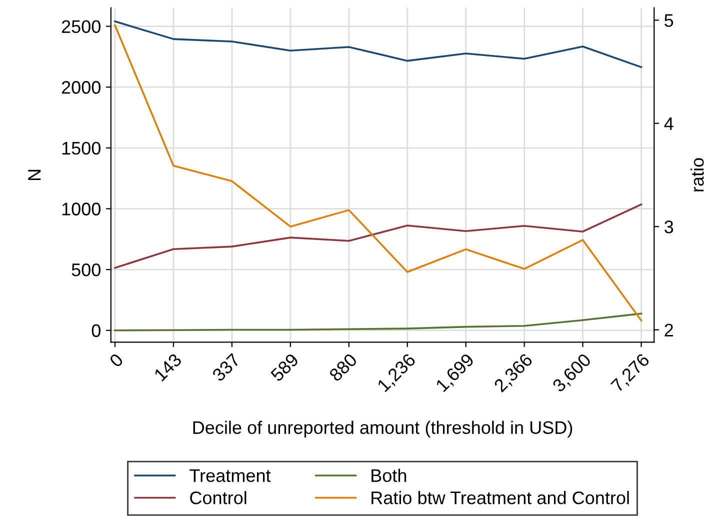 Image resolution: width=711 pixels, height=520 pixels. I want to click on y2-tick-label: 5, so click(669, 20).